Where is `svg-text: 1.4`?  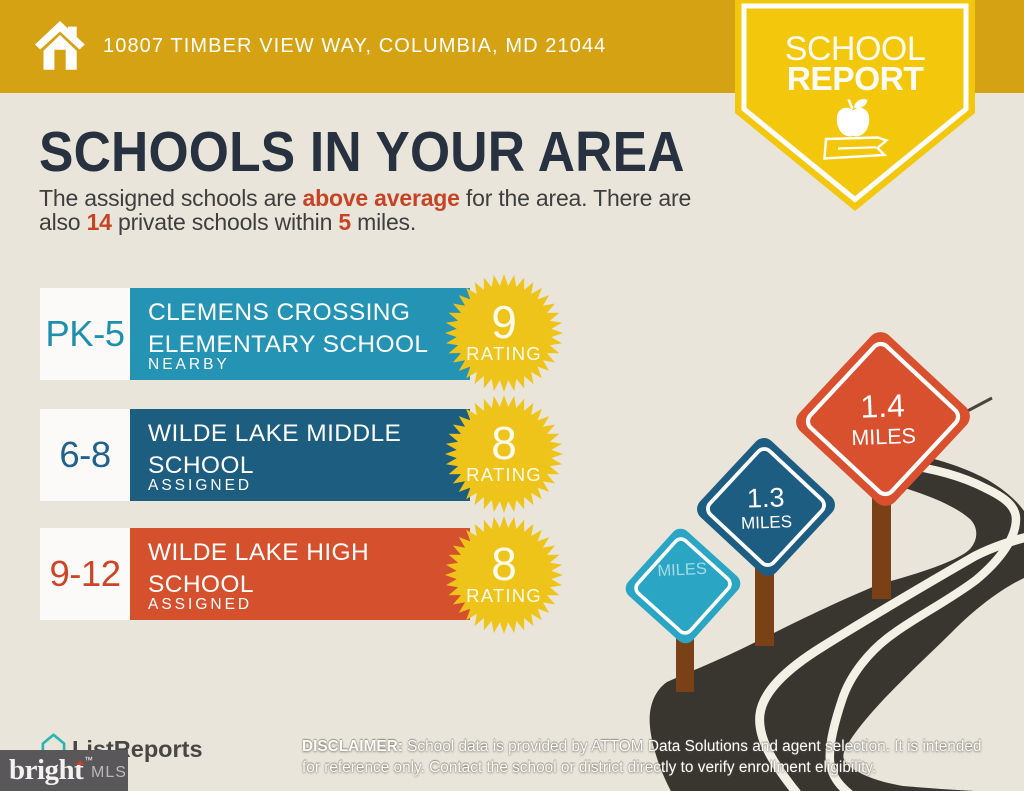 svg-text: 1.4 is located at coordinates (883, 406).